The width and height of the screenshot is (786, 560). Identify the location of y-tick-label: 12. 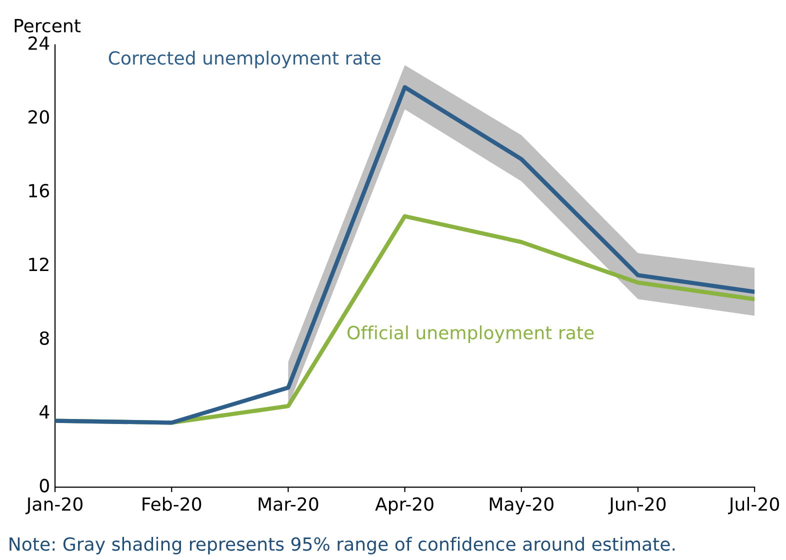
(38, 264).